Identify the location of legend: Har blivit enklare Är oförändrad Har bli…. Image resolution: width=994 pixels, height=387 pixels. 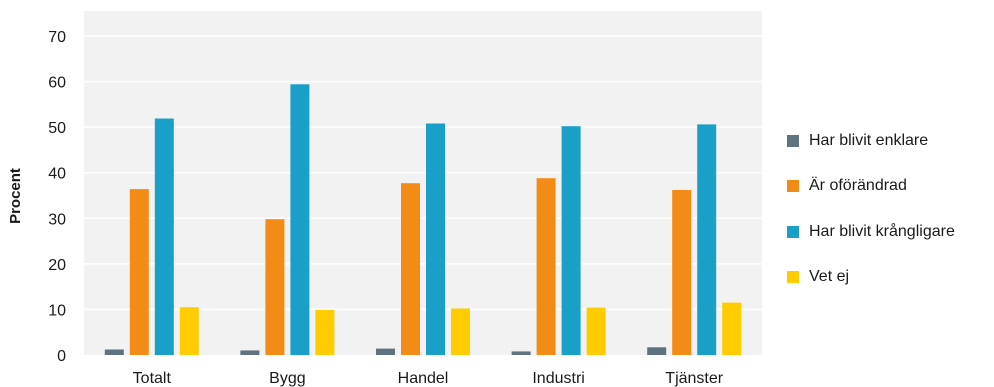
(889, 209).